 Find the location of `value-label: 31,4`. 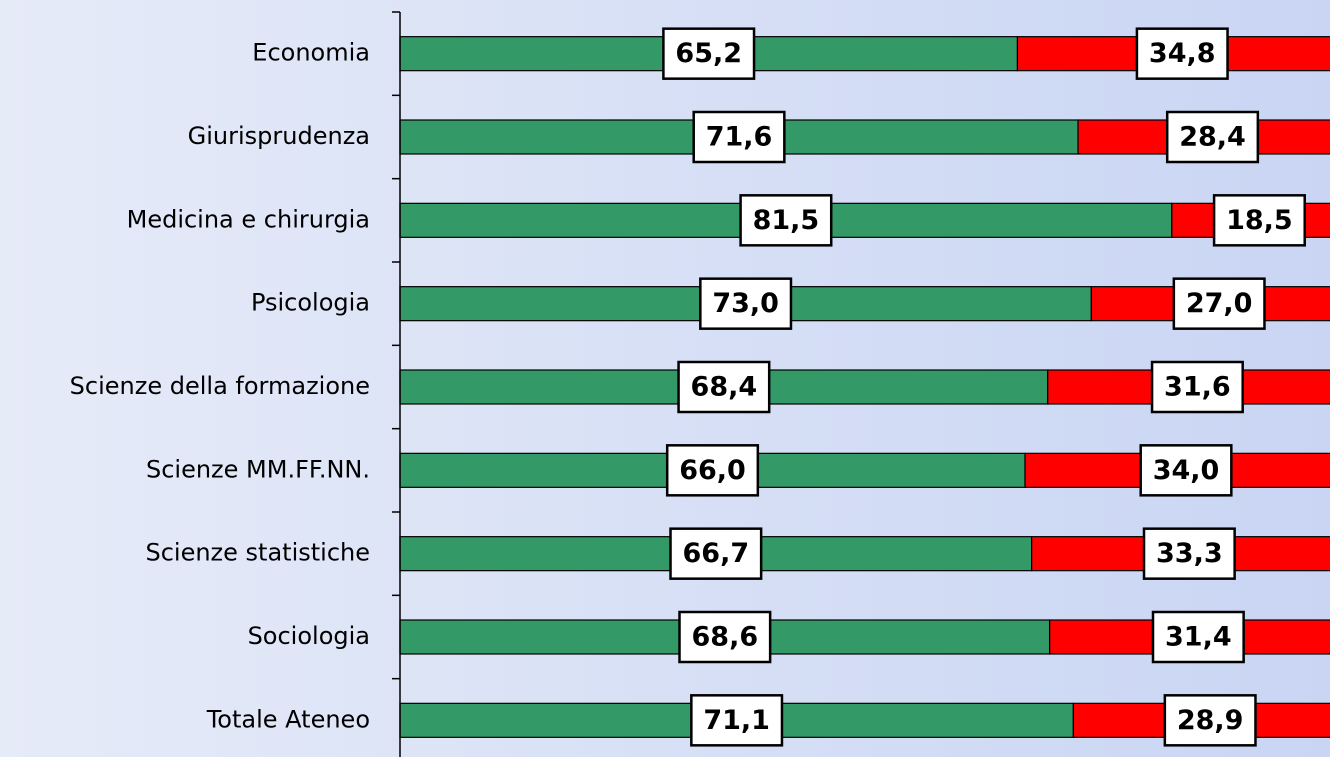

value-label: 31,4 is located at coordinates (1198, 637).